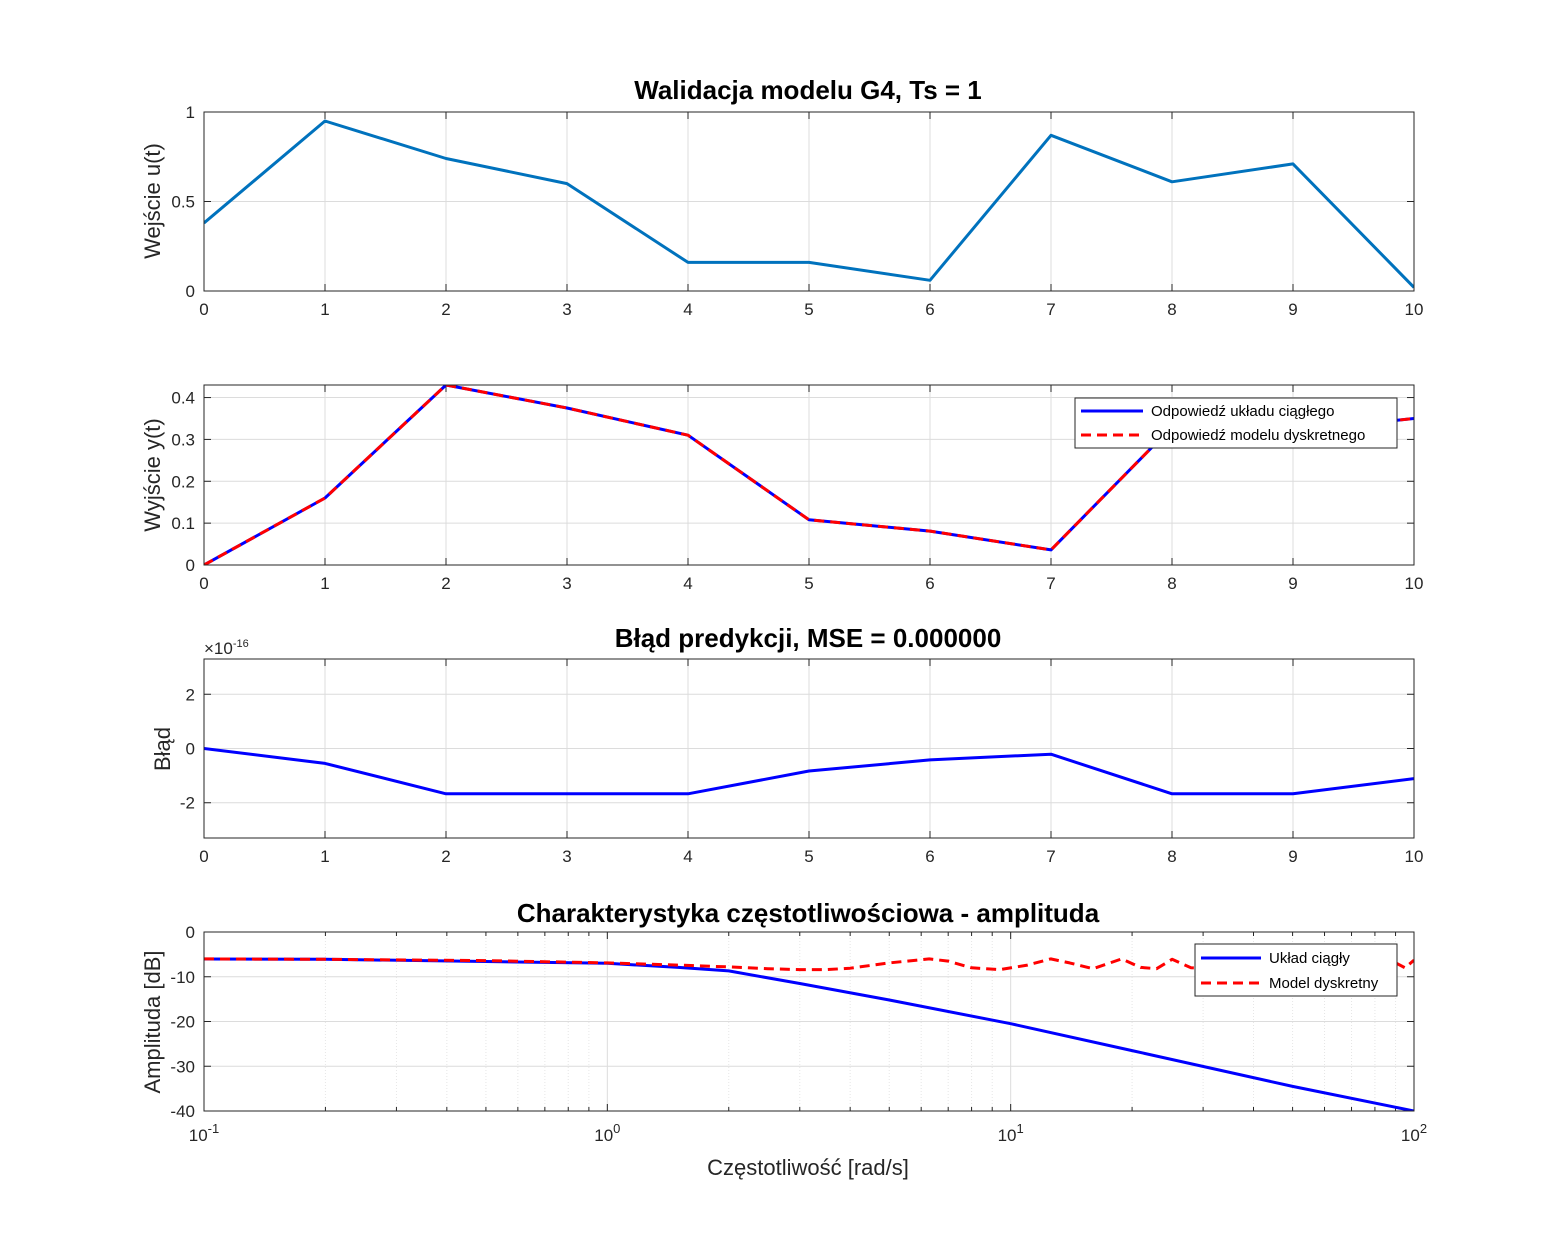 This screenshot has height=1250, width=1563. I want to click on plot-layer: 0 1 2 3 4 5 6 7 8 9 10 0 0.5 1, so click(797, 211).